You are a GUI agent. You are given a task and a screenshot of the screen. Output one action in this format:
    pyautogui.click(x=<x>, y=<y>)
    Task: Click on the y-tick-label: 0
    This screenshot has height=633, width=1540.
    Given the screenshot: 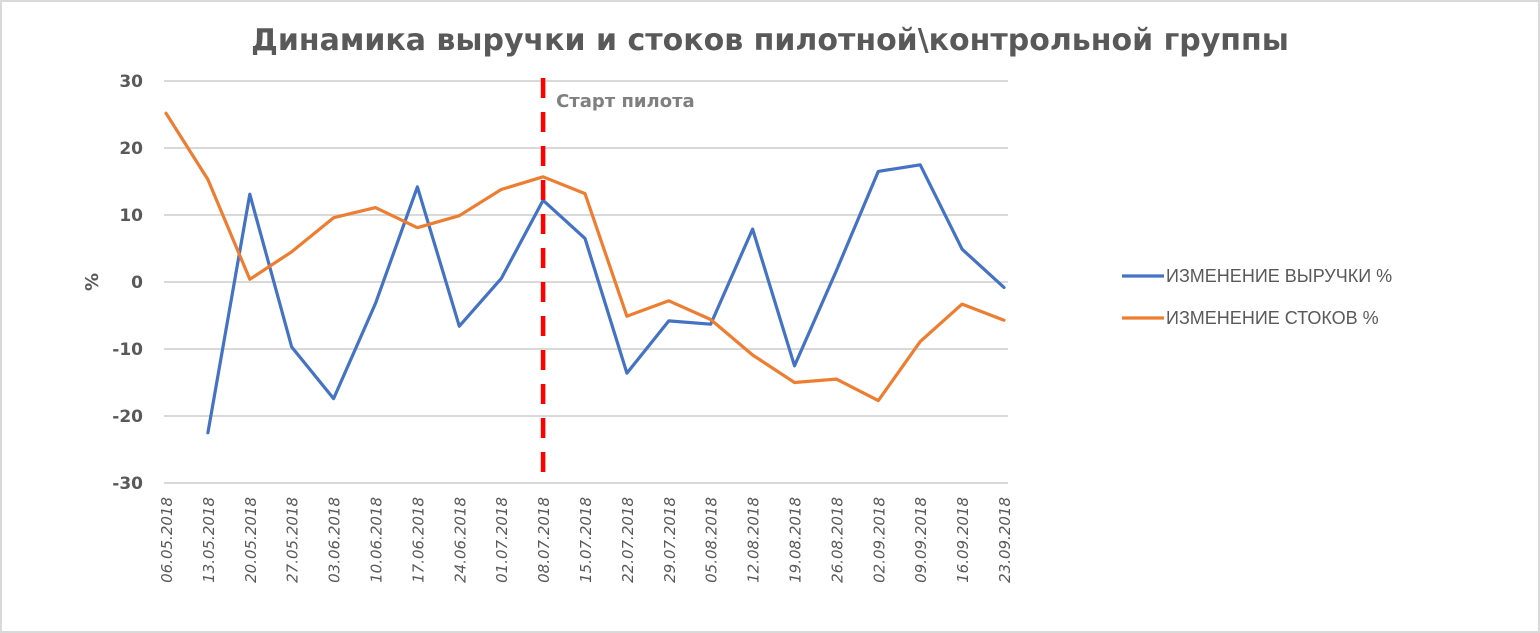 What is the action you would take?
    pyautogui.click(x=137, y=283)
    